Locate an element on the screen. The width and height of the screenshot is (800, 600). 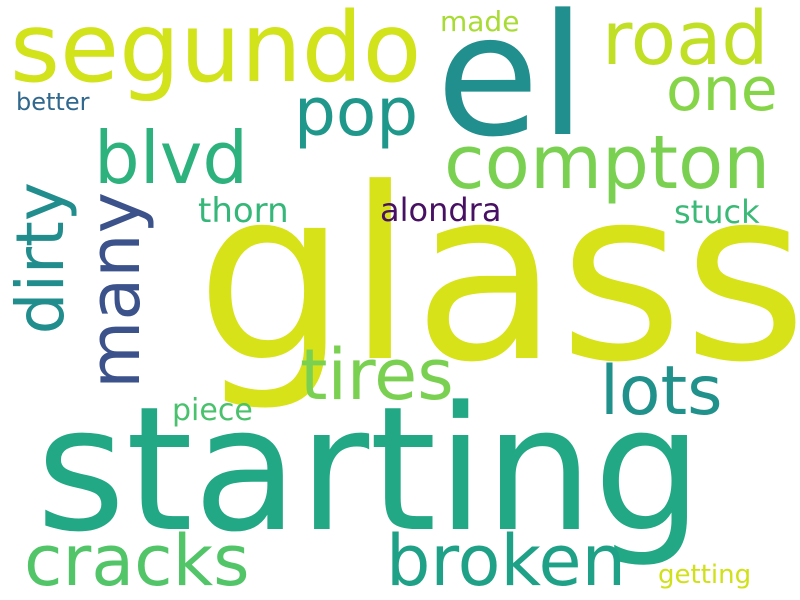
word-tires: tires is located at coordinates (377, 375).